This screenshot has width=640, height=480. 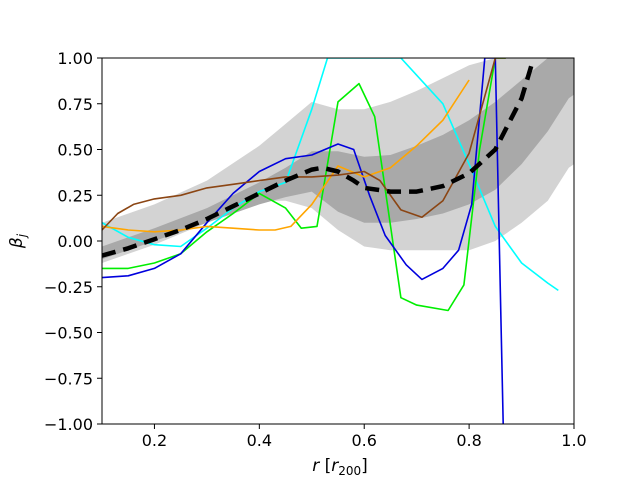 I want to click on x-axis: 0.2 0.4 0.6 0.8 1.0, so click(x=364, y=437).